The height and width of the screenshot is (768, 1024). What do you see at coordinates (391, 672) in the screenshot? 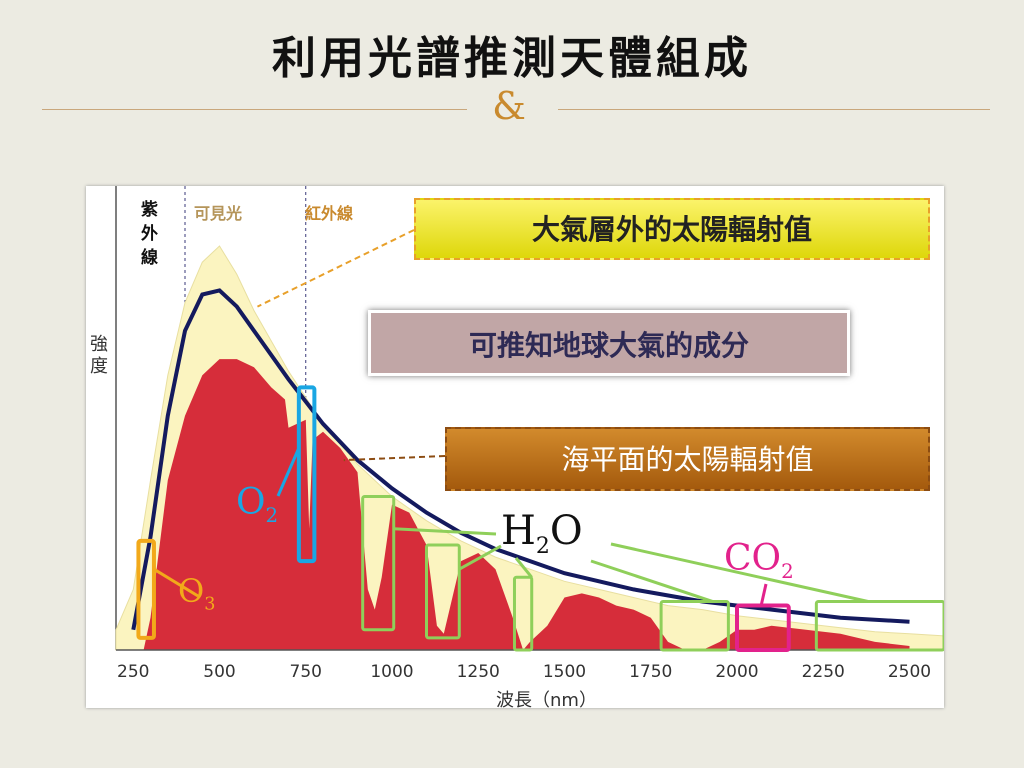
I see `x-tick-label: 1000` at bounding box center [391, 672].